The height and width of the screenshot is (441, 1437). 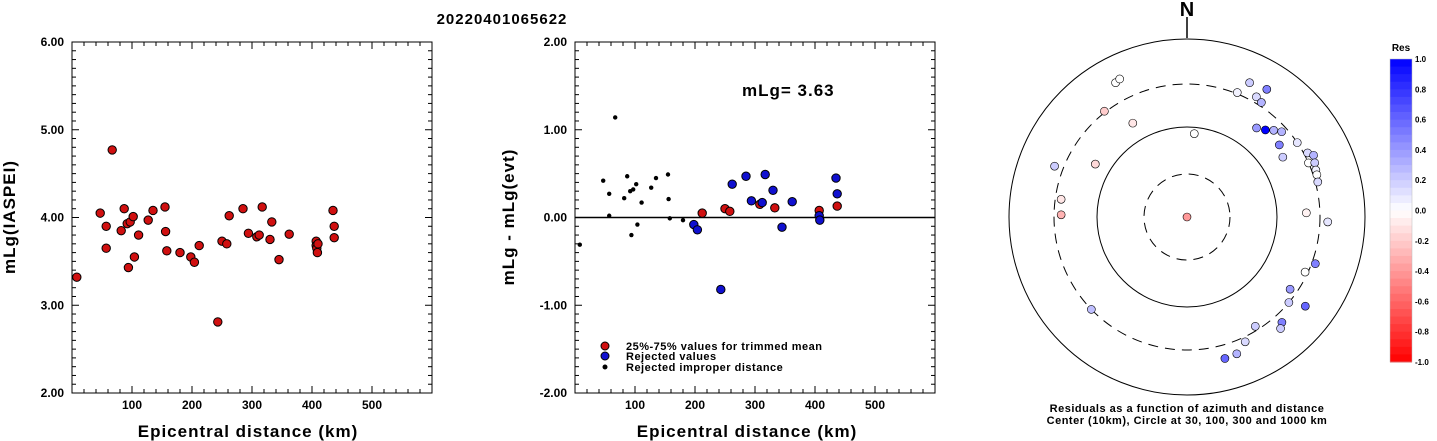 I want to click on legend-marker-rejected-values, so click(x=605, y=356).